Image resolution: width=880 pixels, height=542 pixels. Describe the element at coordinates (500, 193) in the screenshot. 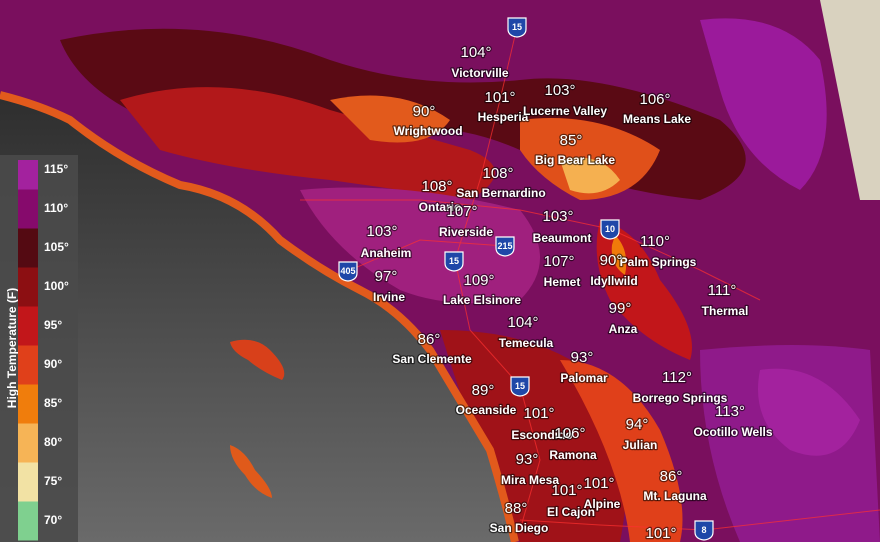

I see `city-name: San Bernardino` at that location.